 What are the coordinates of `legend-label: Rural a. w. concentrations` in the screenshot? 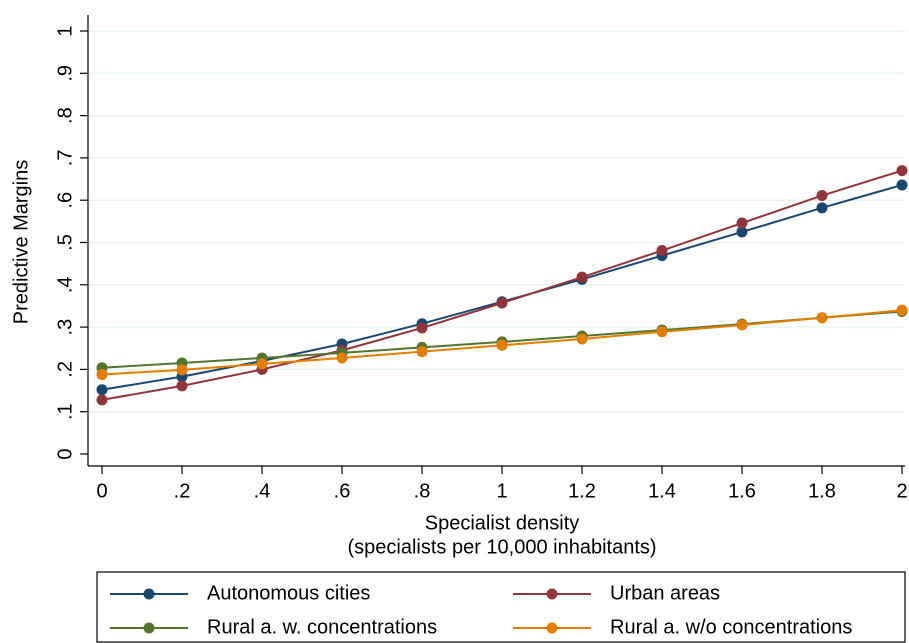 It's located at (322, 627).